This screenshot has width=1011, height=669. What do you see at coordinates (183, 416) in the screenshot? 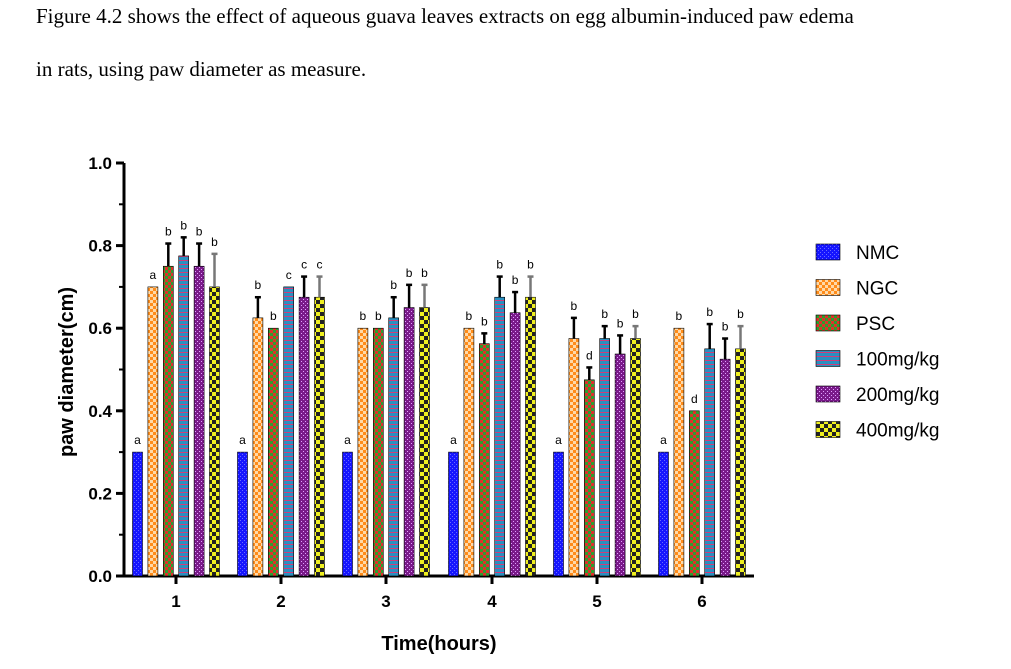
I see `bar-100mg-kg-t1` at bounding box center [183, 416].